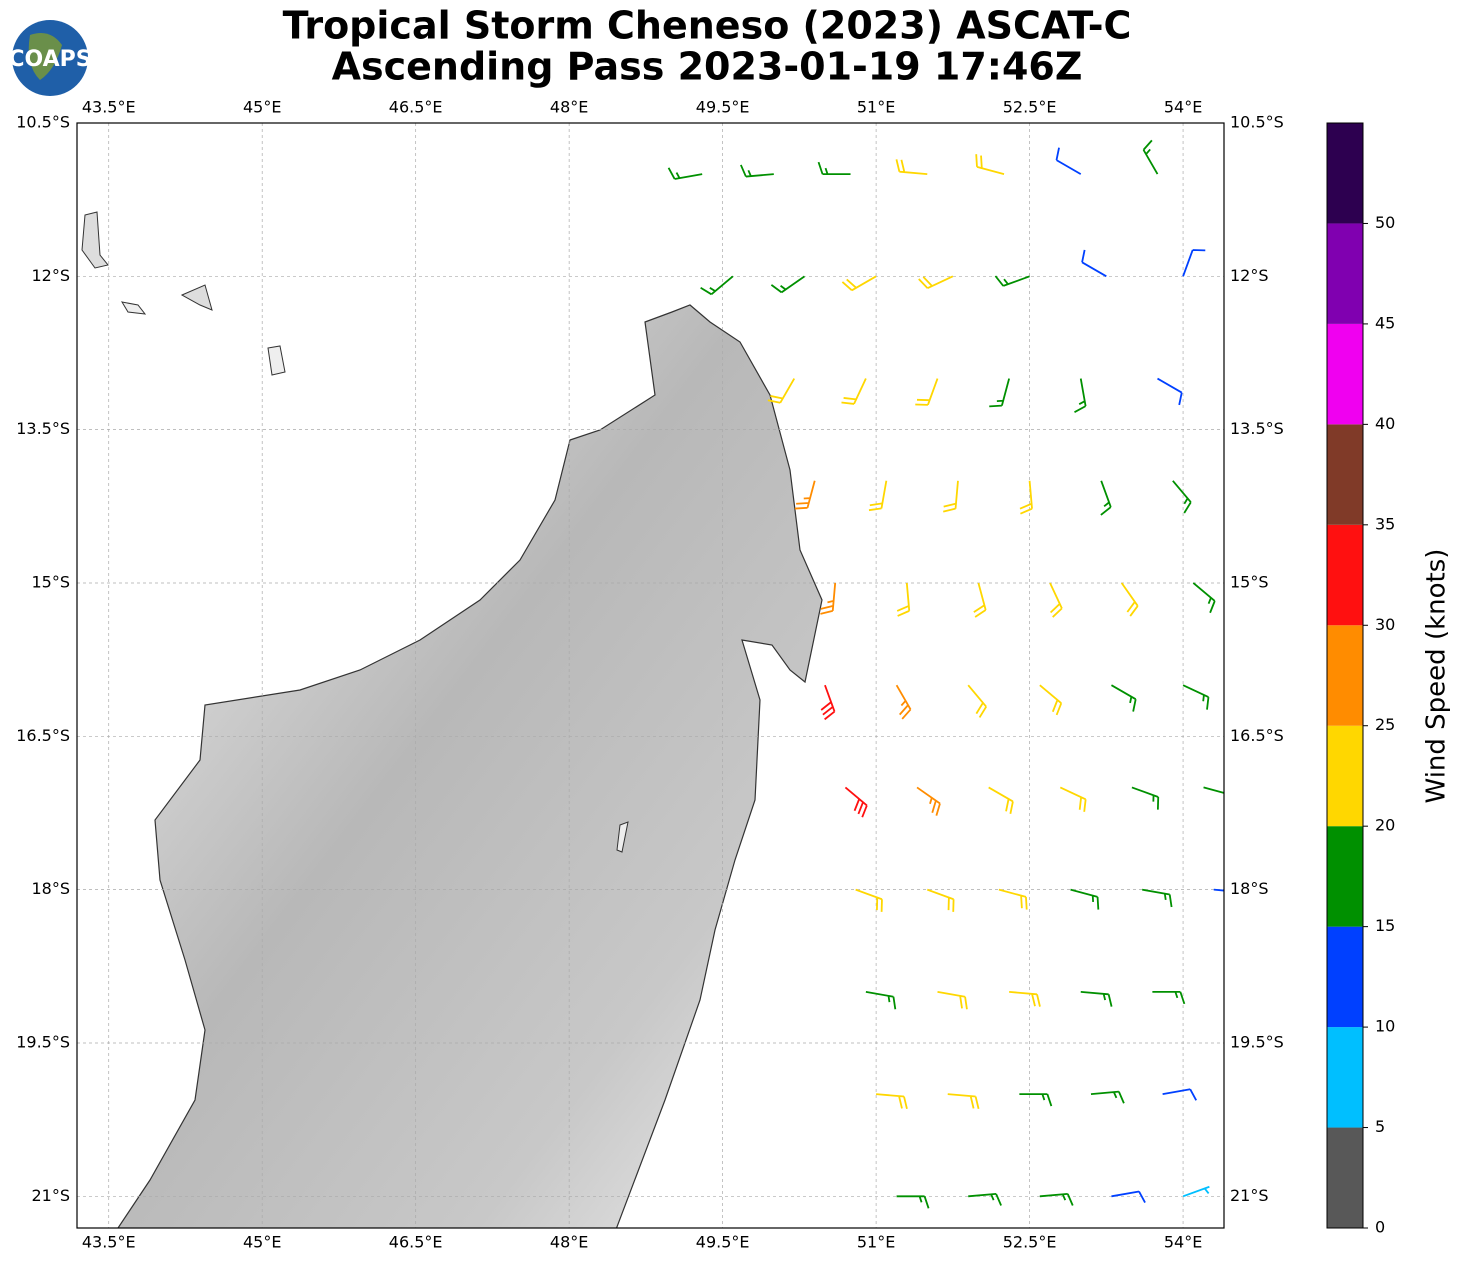  I want to click on colorbar-tick-label: 25, so click(1385, 724).